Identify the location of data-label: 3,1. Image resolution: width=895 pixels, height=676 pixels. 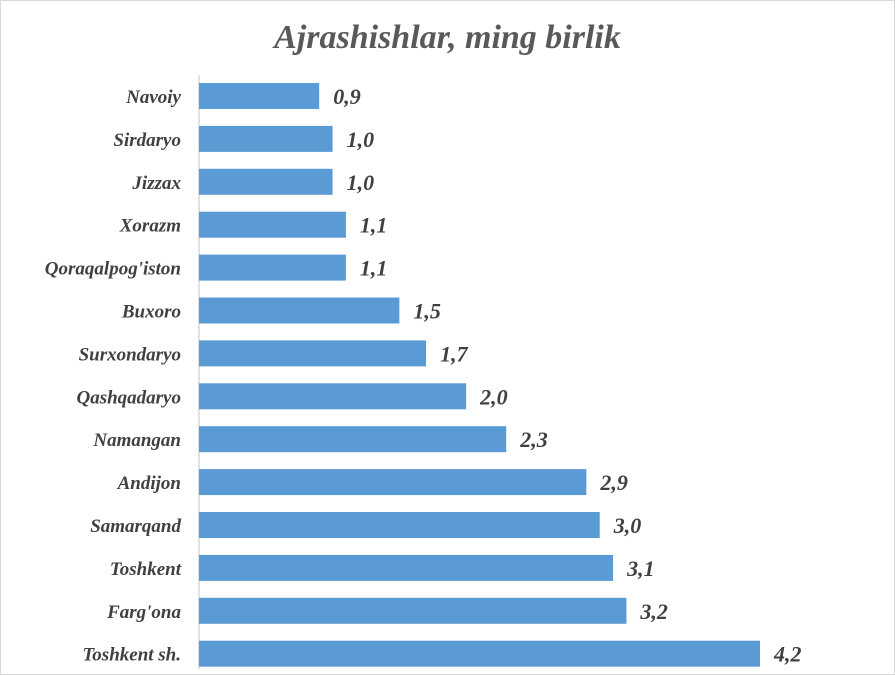
(640, 568).